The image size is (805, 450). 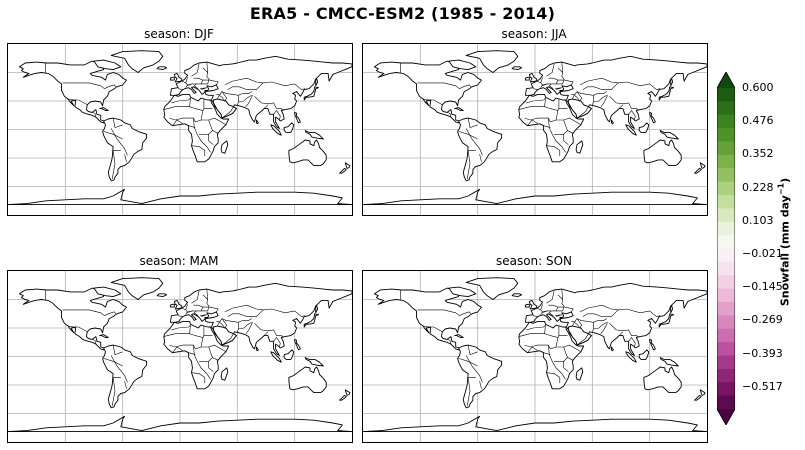 I want to click on panel-title-jja: season: JJA, so click(x=534, y=34).